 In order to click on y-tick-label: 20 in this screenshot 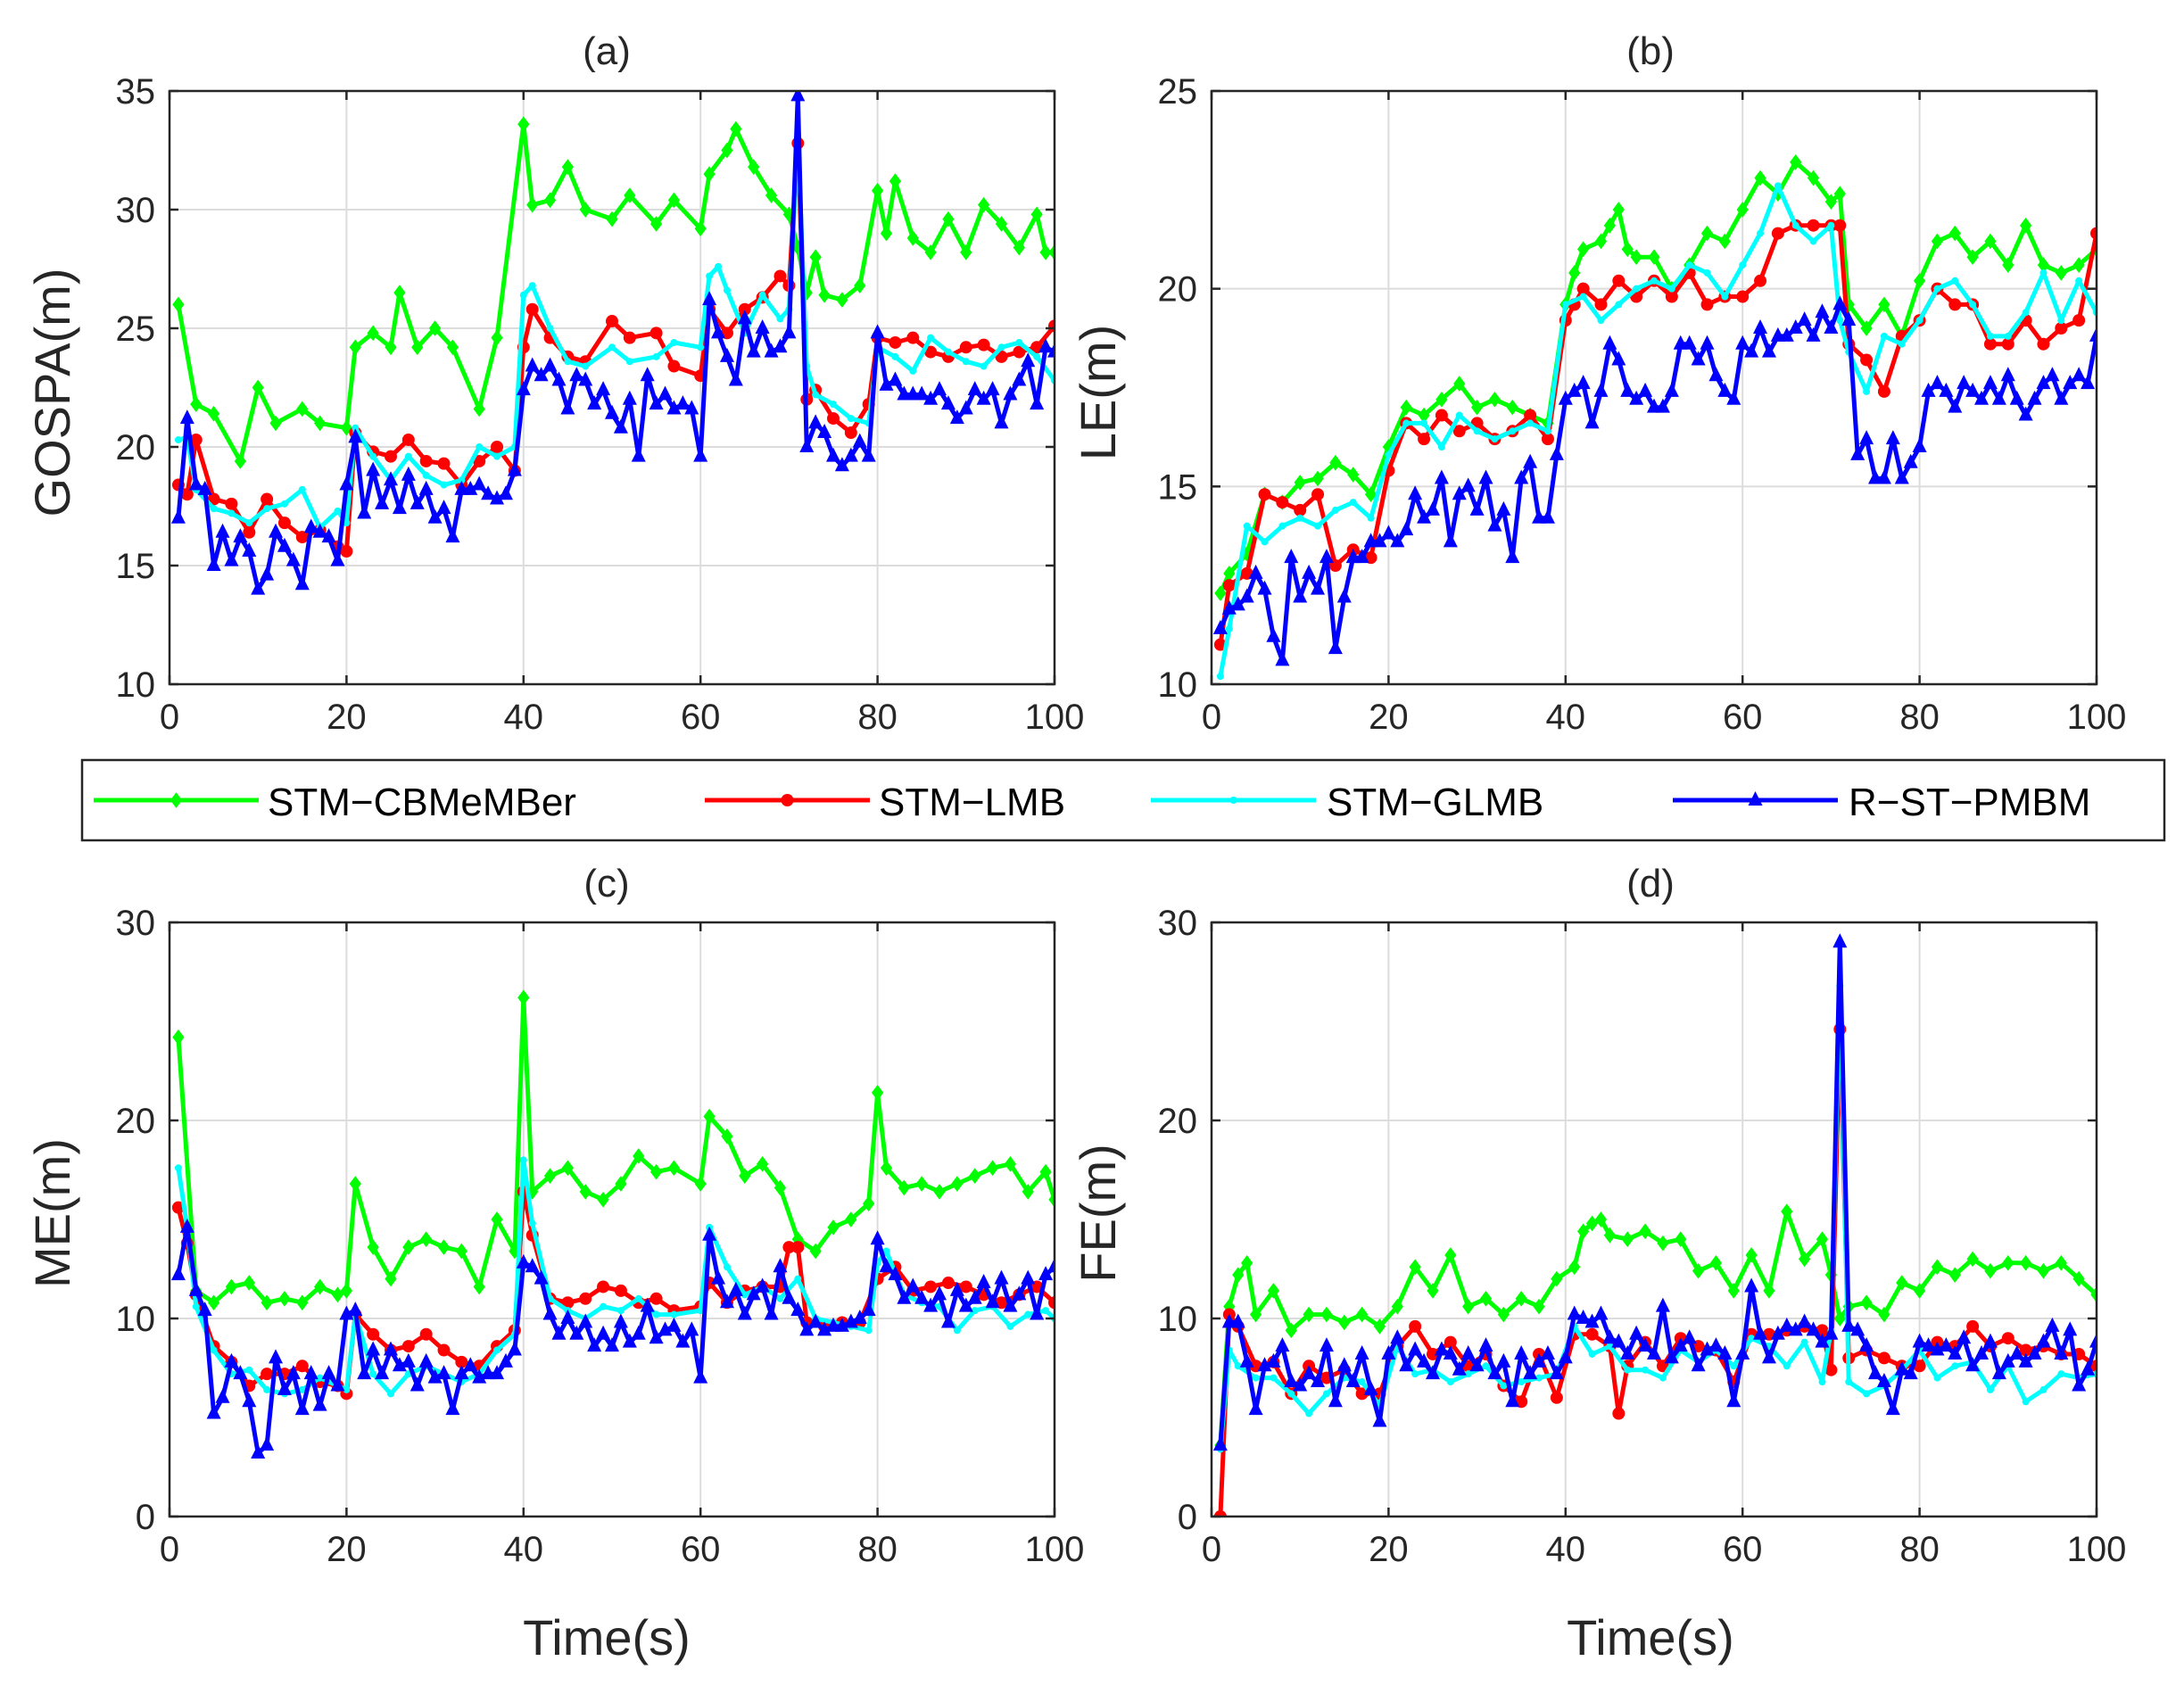, I will do `click(136, 1122)`.